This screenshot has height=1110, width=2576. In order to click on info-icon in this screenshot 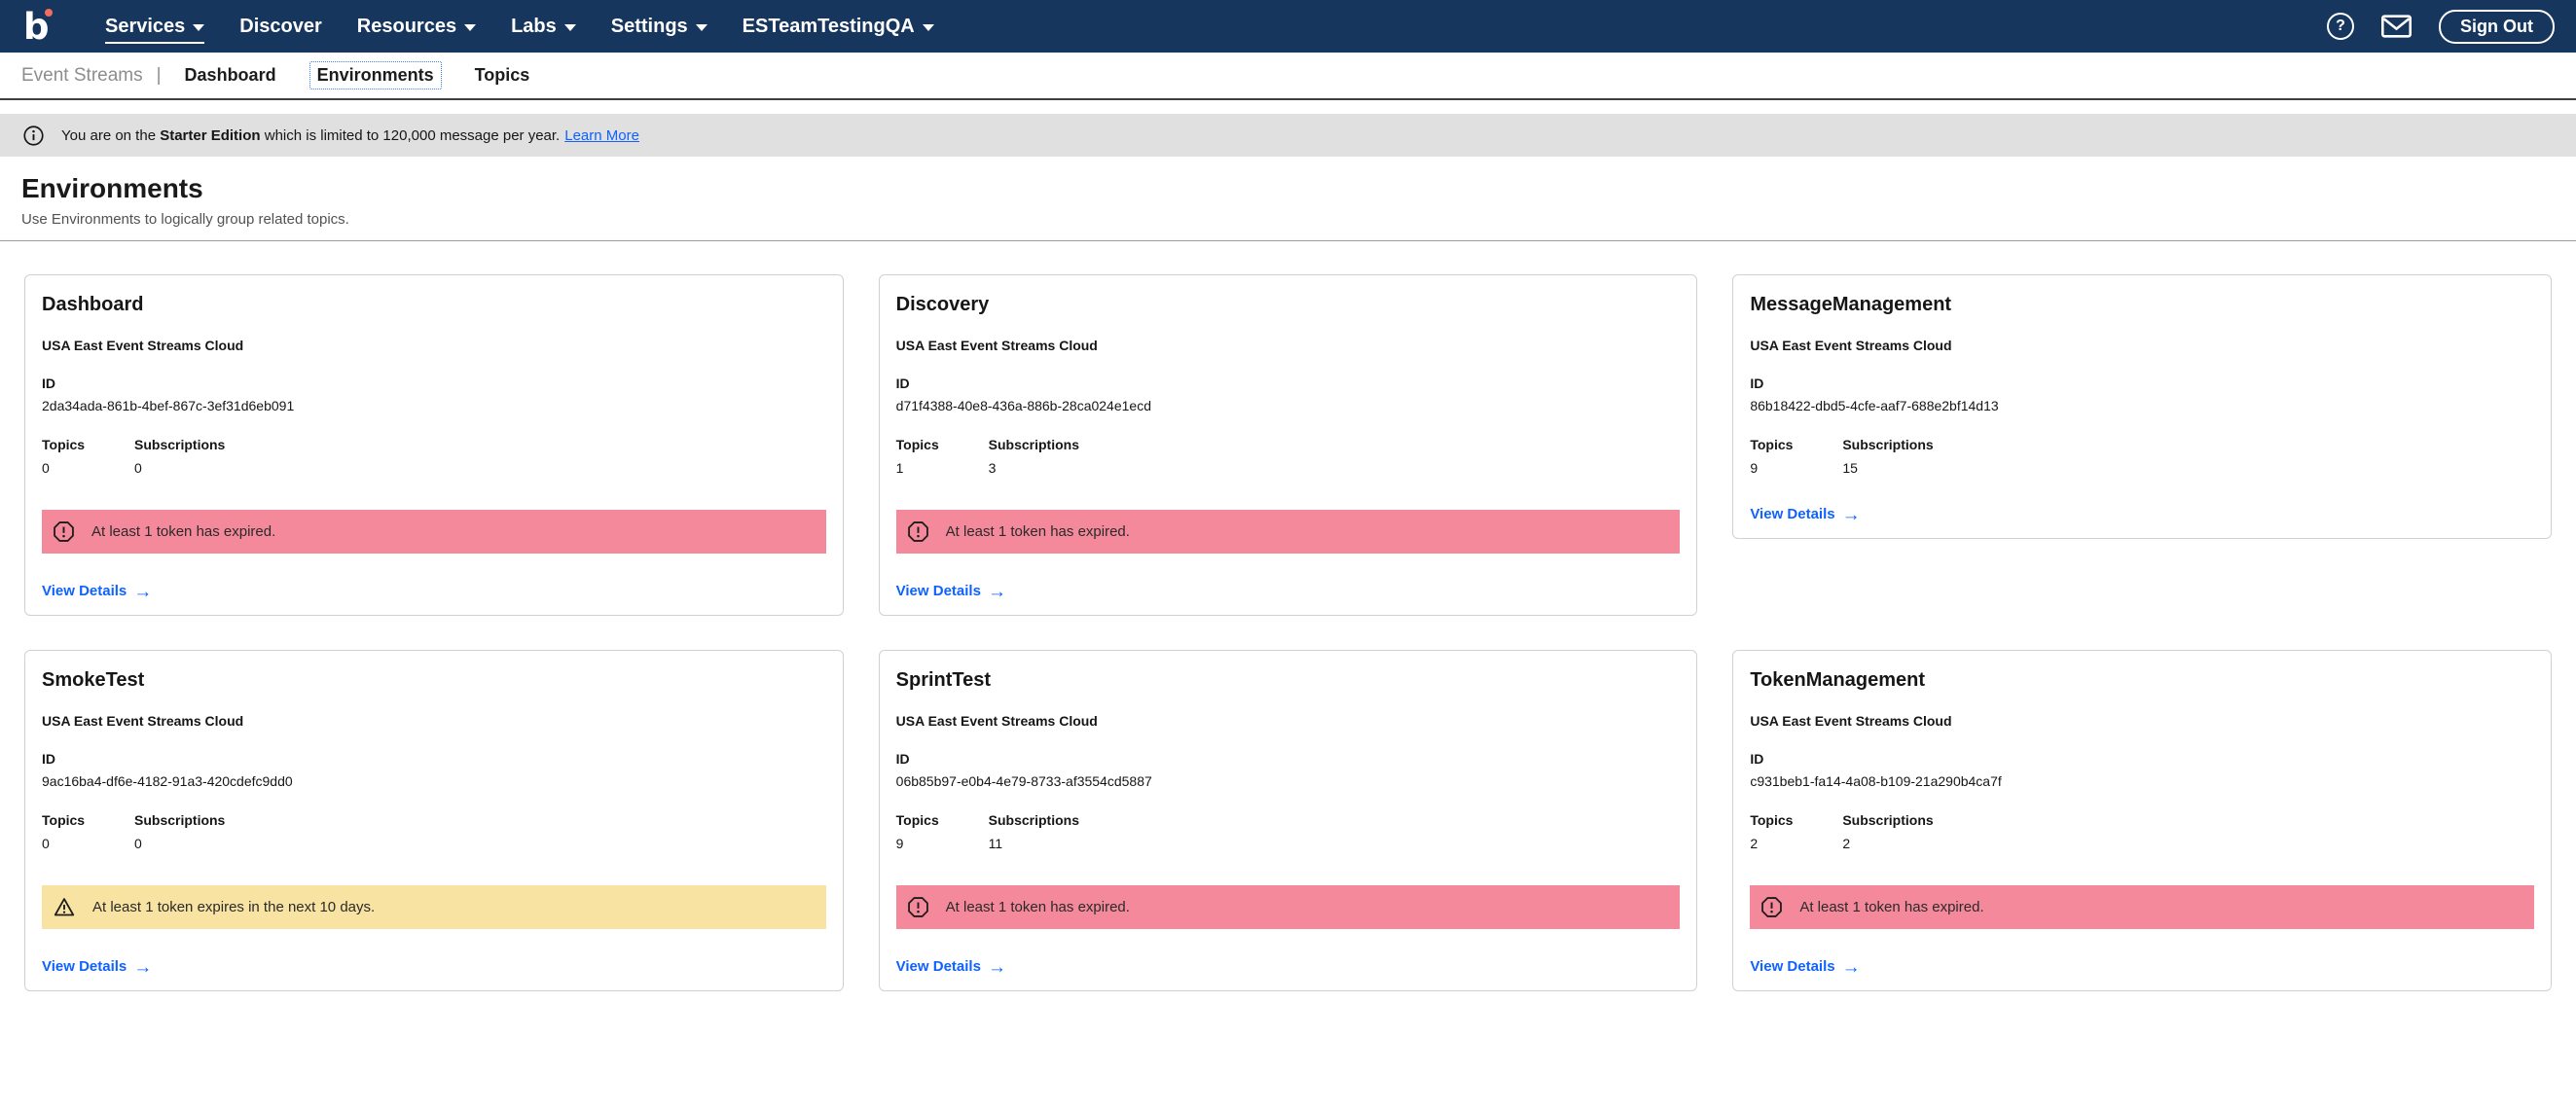, I will do `click(33, 135)`.